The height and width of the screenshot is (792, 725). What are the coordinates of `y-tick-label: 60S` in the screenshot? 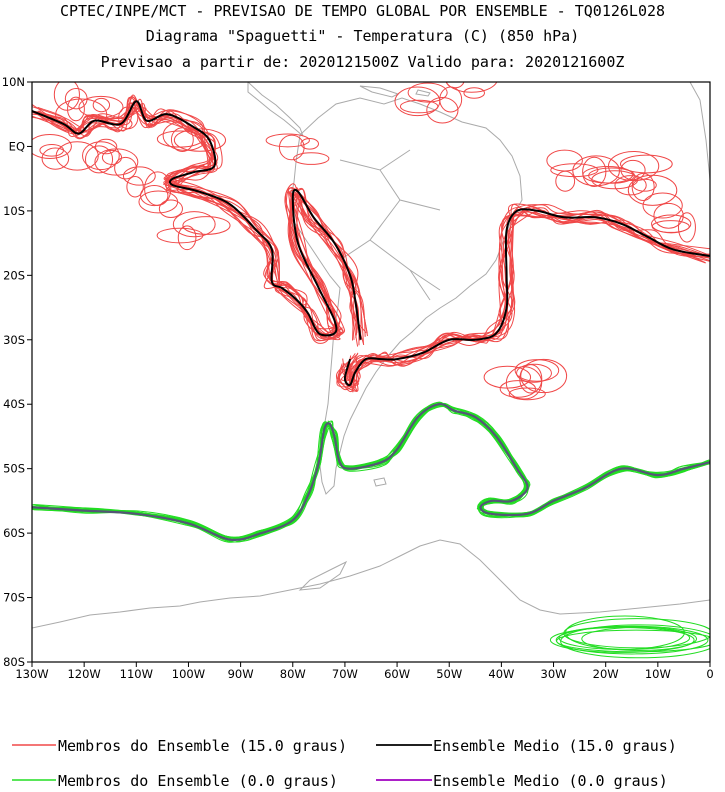 It's located at (14, 533).